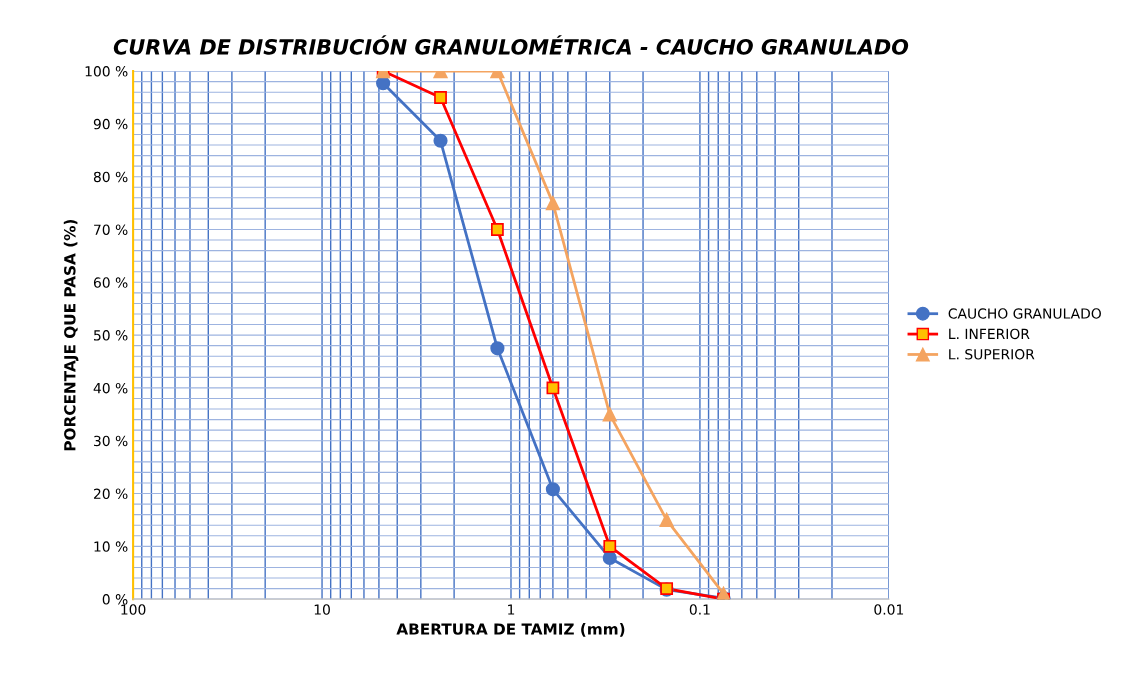  I want to click on y-tick-label: 90 %, so click(110, 124).